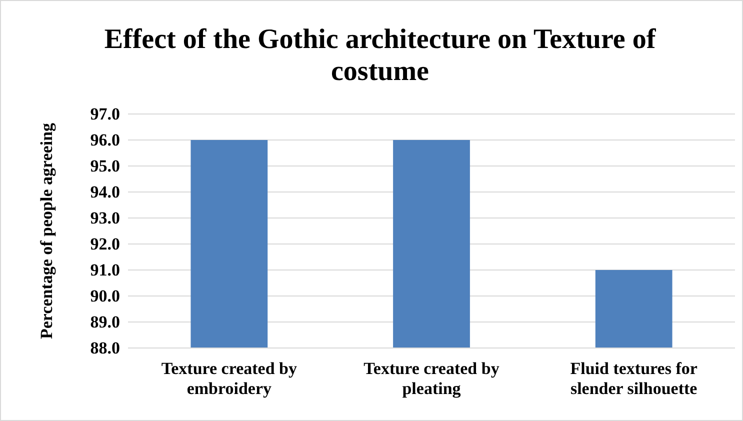 This screenshot has width=743, height=421. I want to click on chart-title: Effect of the Gothic architecture on Texture of costume, so click(380, 55).